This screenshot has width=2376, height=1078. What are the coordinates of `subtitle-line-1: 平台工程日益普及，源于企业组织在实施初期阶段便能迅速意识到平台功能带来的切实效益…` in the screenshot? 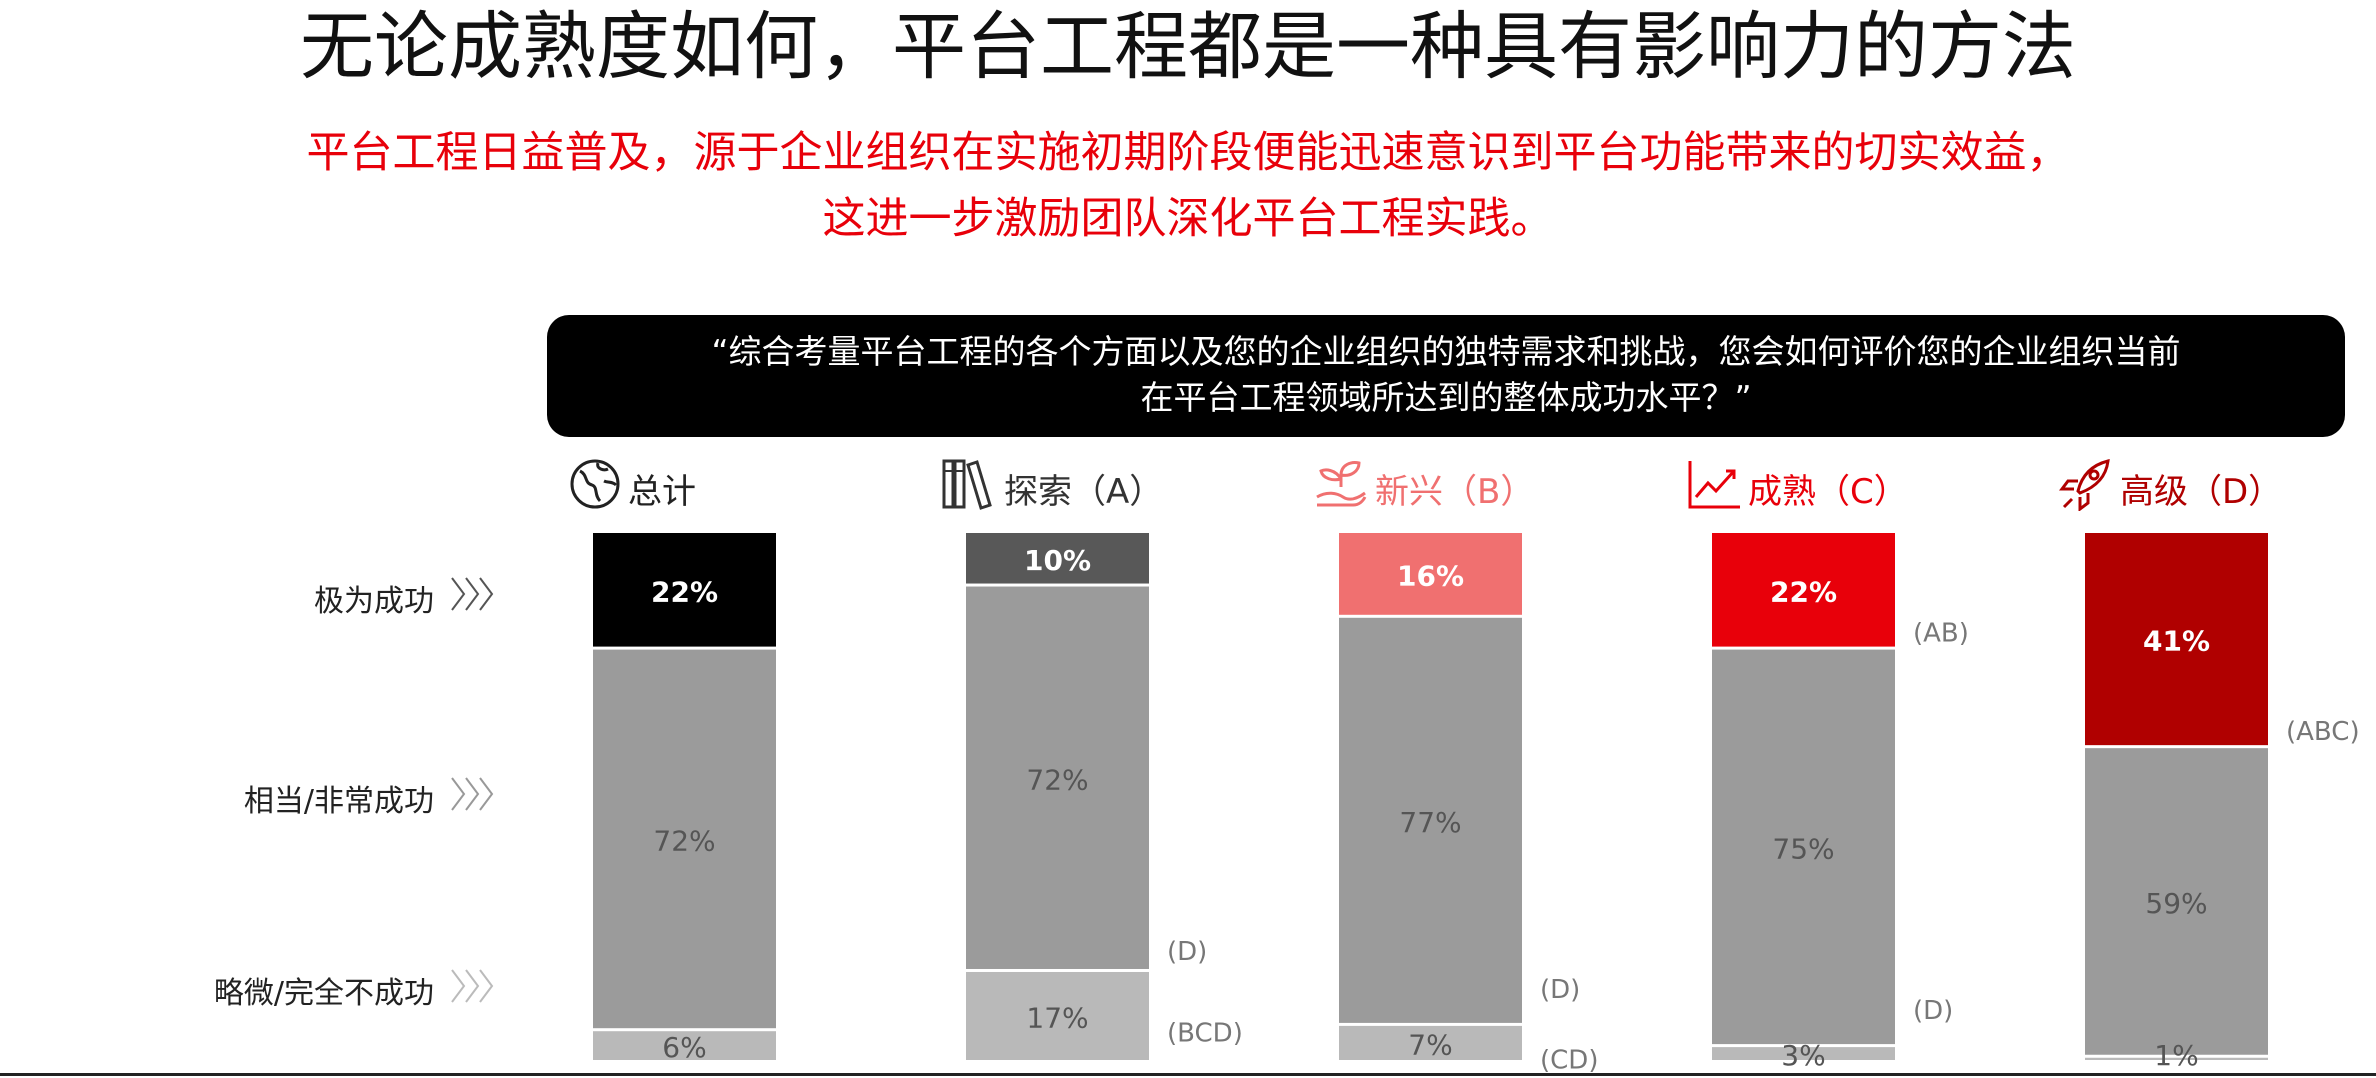 It's located at (1188, 153).